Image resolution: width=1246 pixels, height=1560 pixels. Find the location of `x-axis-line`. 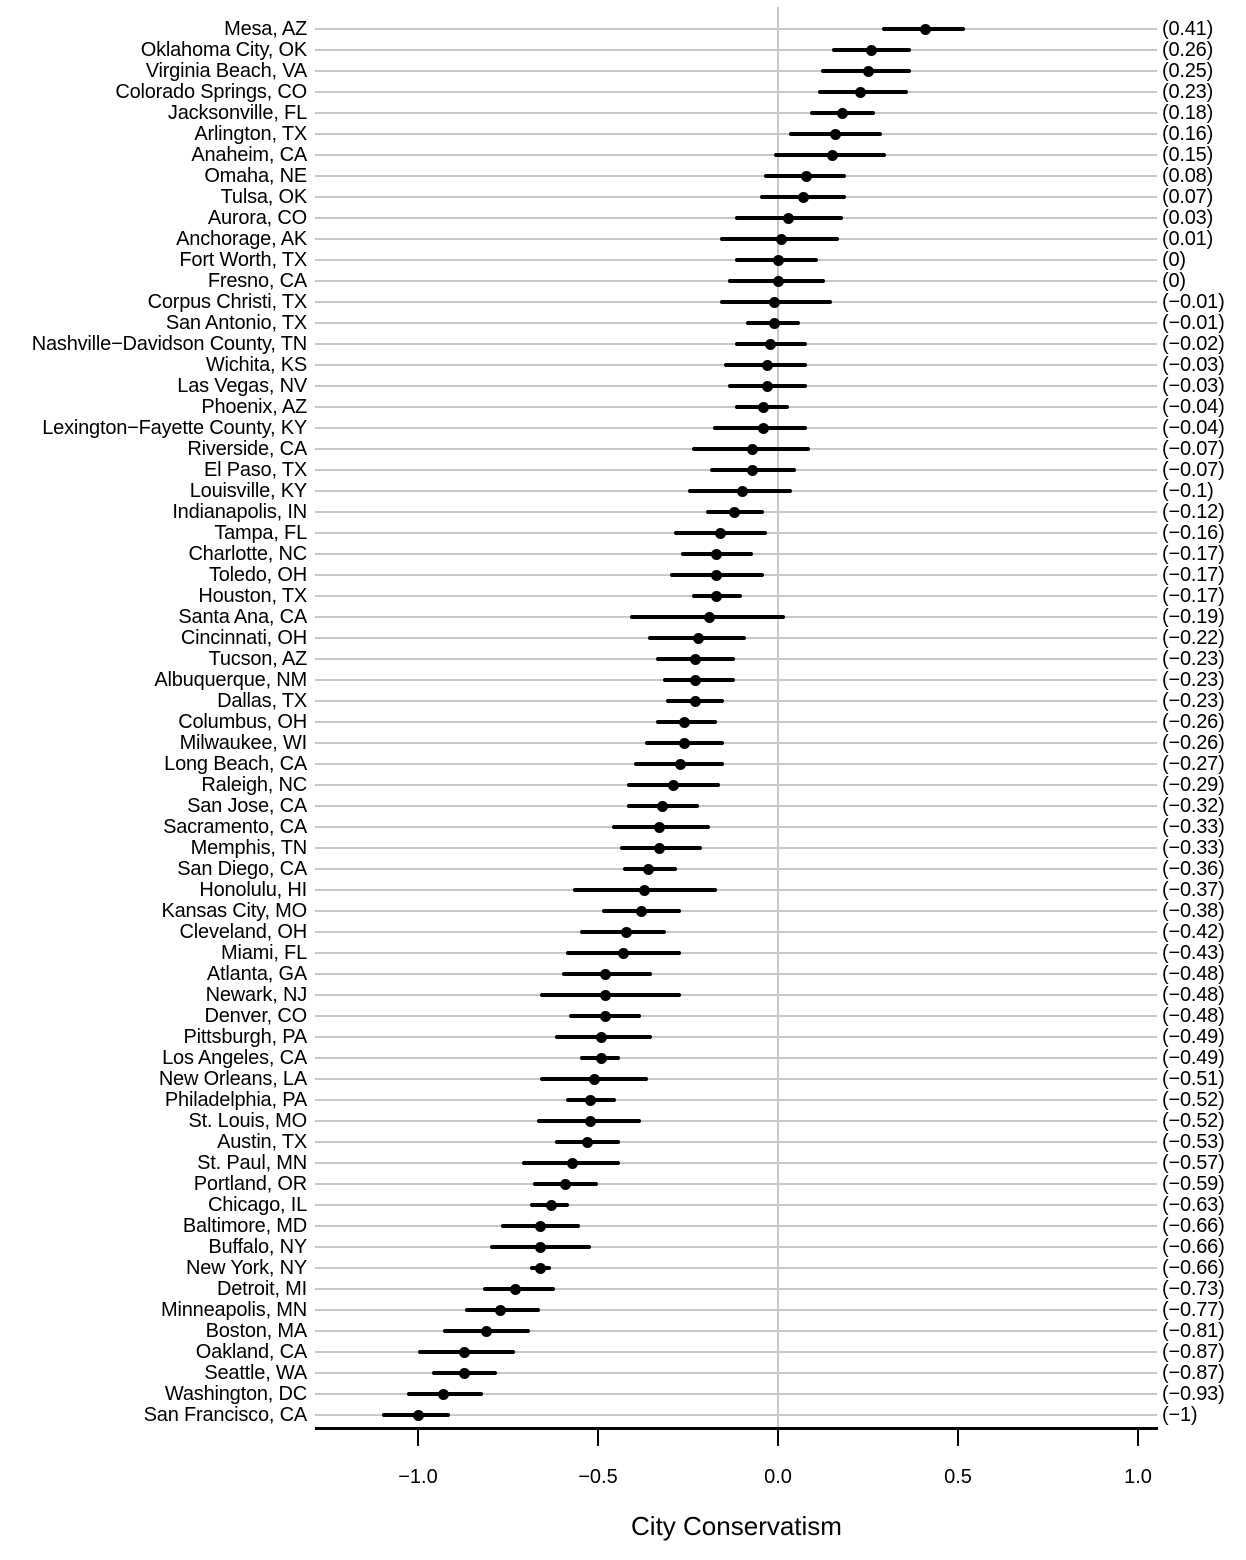

x-axis-line is located at coordinates (736, 1428).